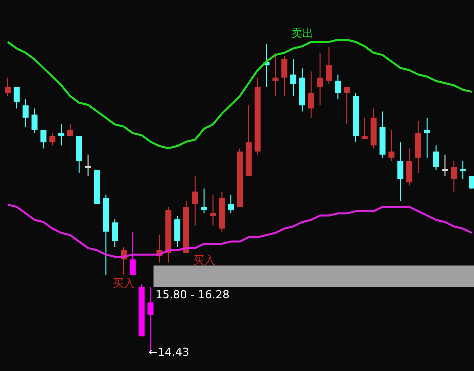 The width and height of the screenshot is (474, 371). I want to click on annotation: 卖出, so click(302, 33).